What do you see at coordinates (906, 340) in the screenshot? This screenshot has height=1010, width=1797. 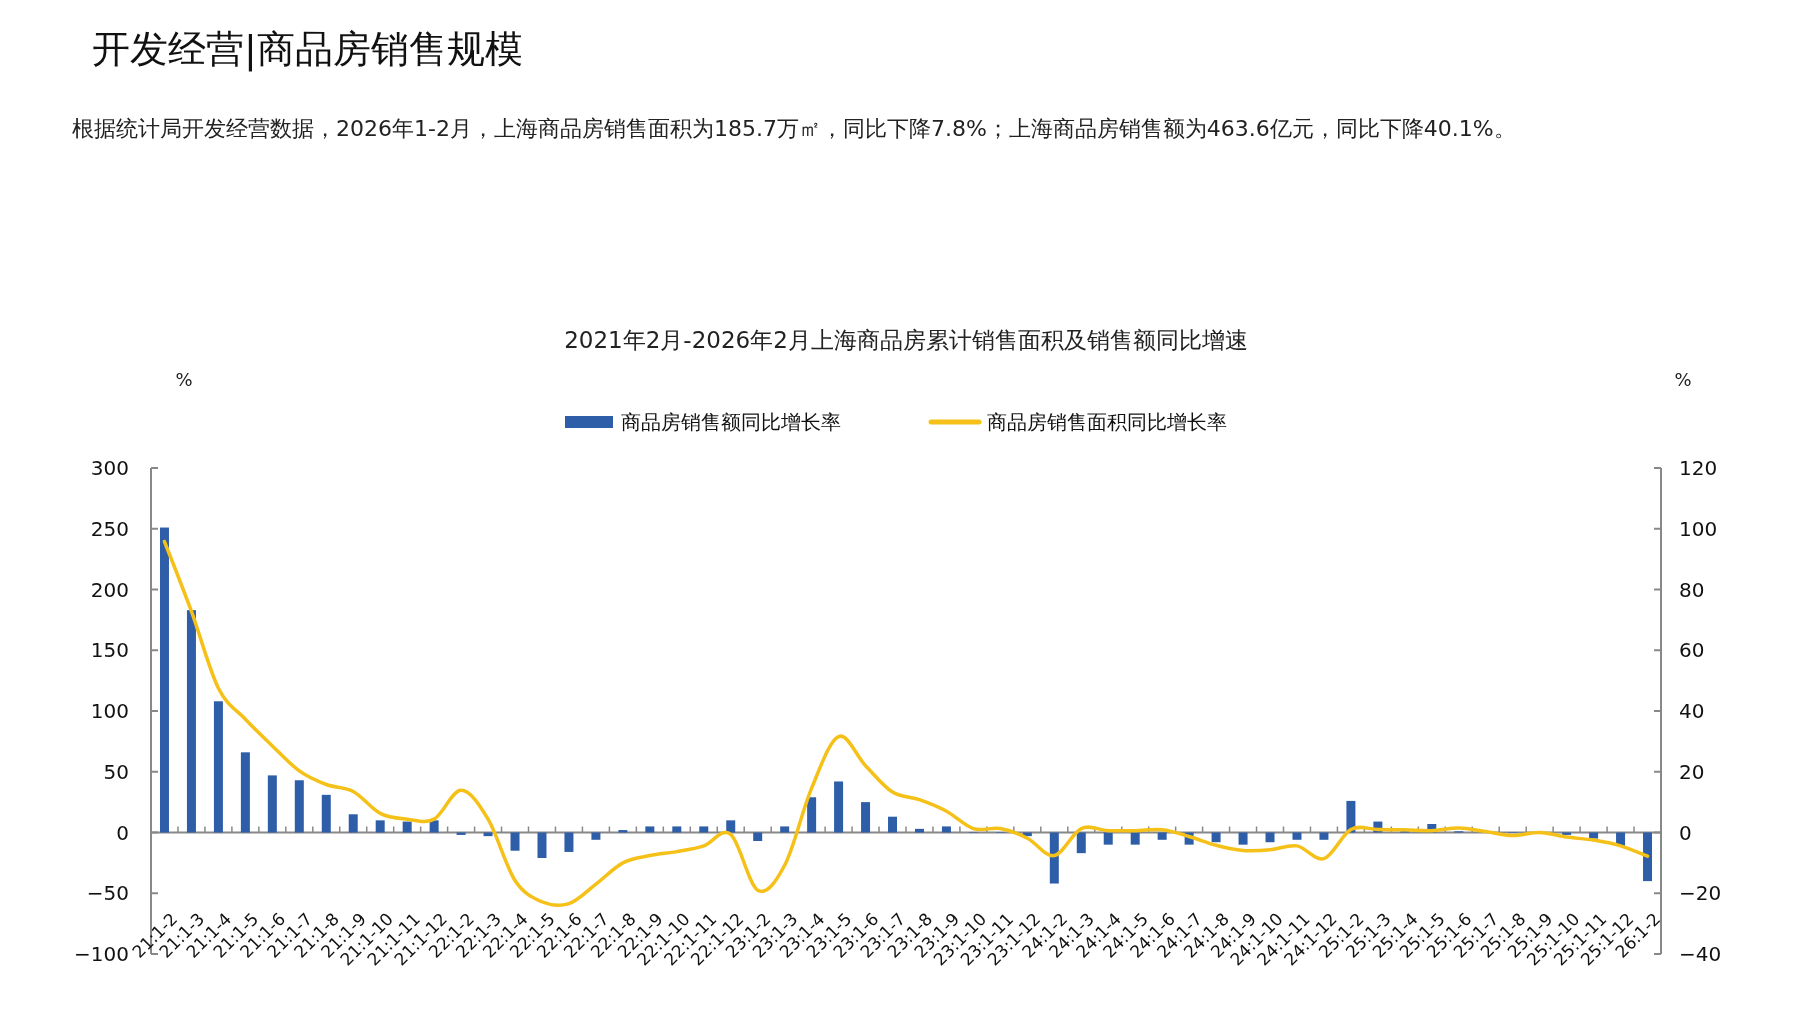 I see `chart-subtitle: 2021年2月-2026年2月上海商品房累计销售面积及销售额同比增速` at bounding box center [906, 340].